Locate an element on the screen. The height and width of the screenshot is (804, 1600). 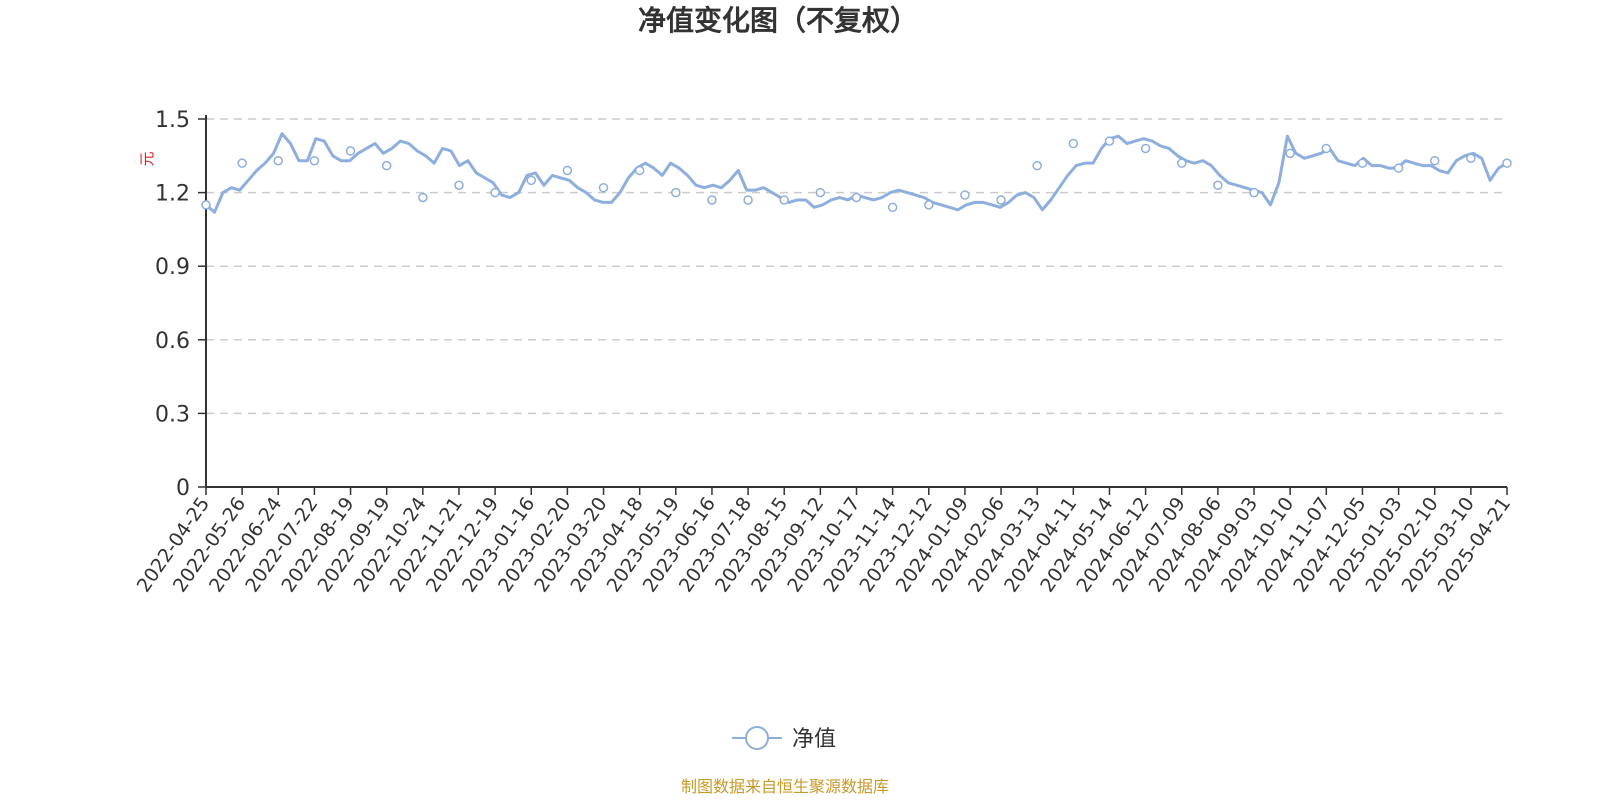
legend-circle-icon is located at coordinates (757, 738).